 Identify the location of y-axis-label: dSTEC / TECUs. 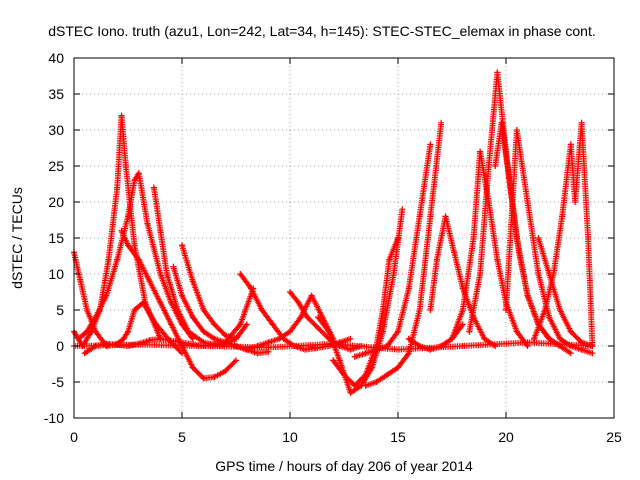
(17, 238).